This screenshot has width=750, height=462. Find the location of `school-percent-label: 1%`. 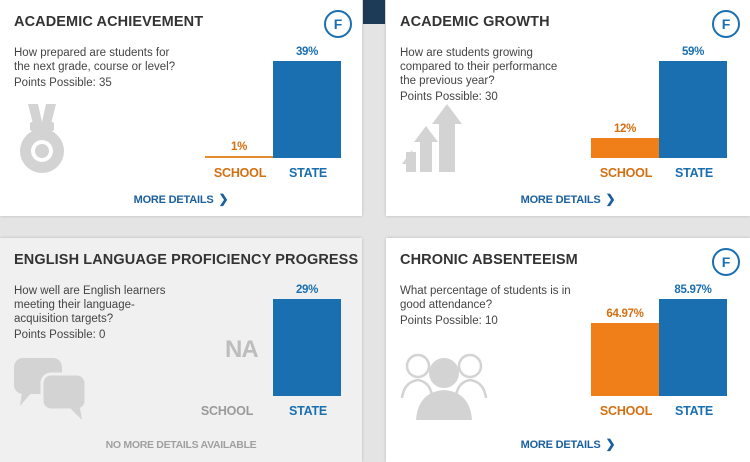

school-percent-label: 1% is located at coordinates (239, 147).